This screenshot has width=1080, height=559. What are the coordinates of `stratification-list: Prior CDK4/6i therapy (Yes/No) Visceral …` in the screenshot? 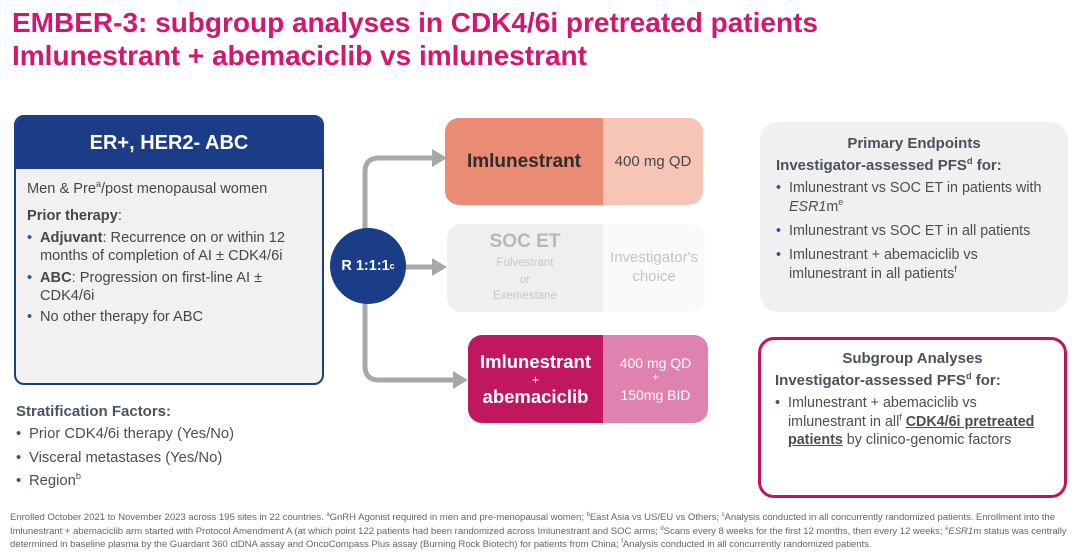 It's located at (166, 458).